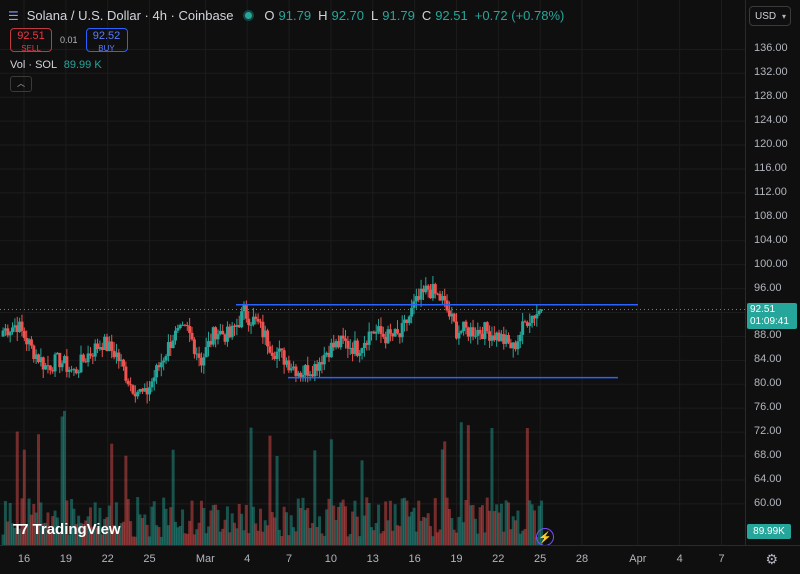 The width and height of the screenshot is (800, 574). What do you see at coordinates (768, 478) in the screenshot?
I see `price-tick-label: 64.00` at bounding box center [768, 478].